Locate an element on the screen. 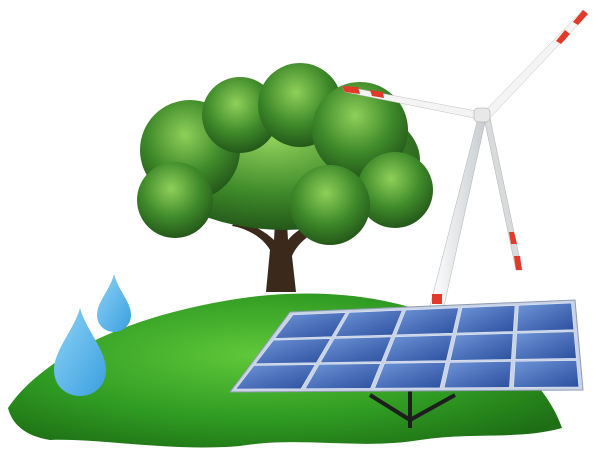 The image size is (593, 454). turbine-tower is located at coordinates (458, 212).